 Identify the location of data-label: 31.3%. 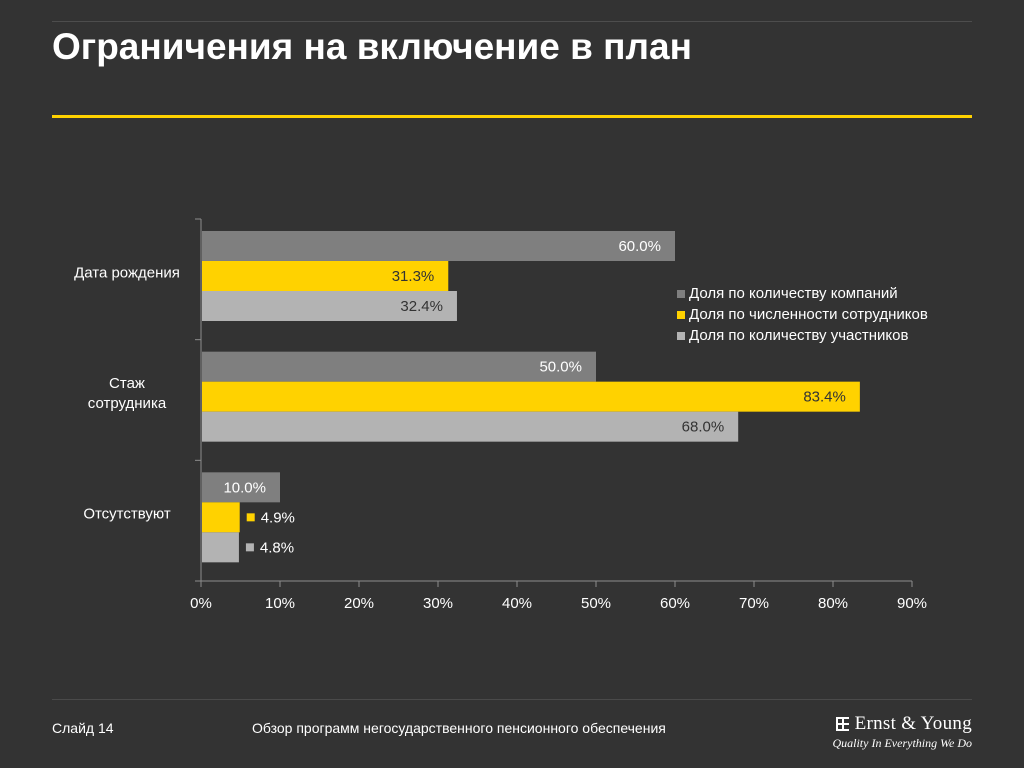
(413, 276).